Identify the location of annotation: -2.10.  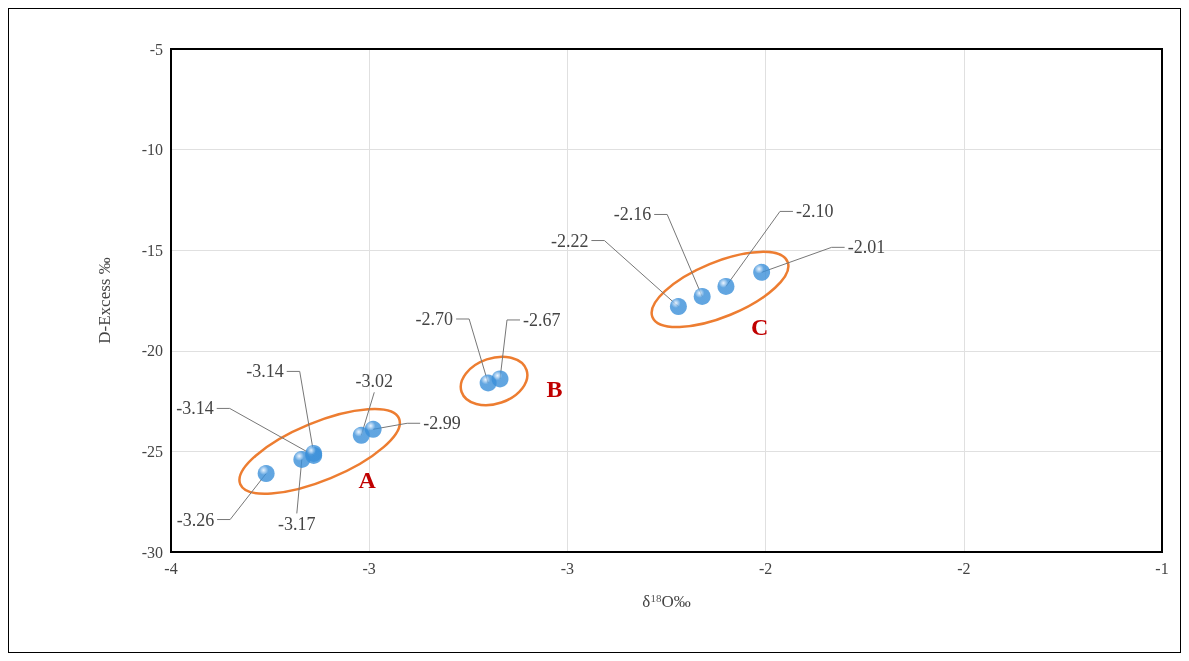
(814, 211).